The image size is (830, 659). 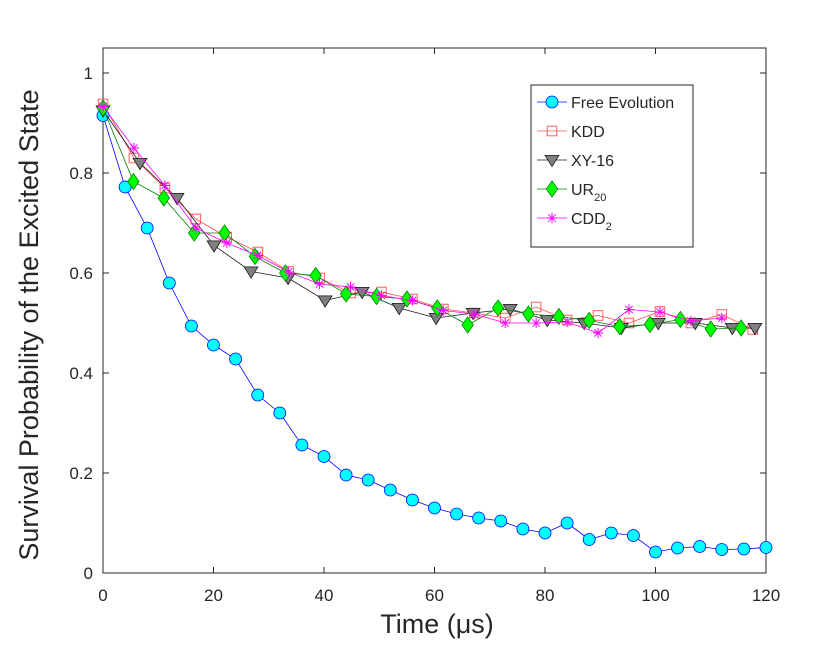 I want to click on legend-item-free: Free Evolution, so click(x=605, y=103).